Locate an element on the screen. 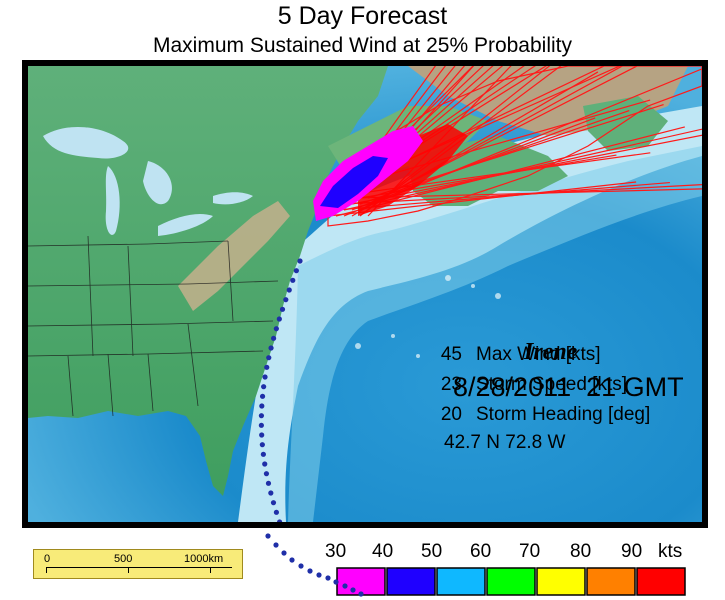  storm-heading-label: Storm Heading [deg] is located at coordinates (563, 414).